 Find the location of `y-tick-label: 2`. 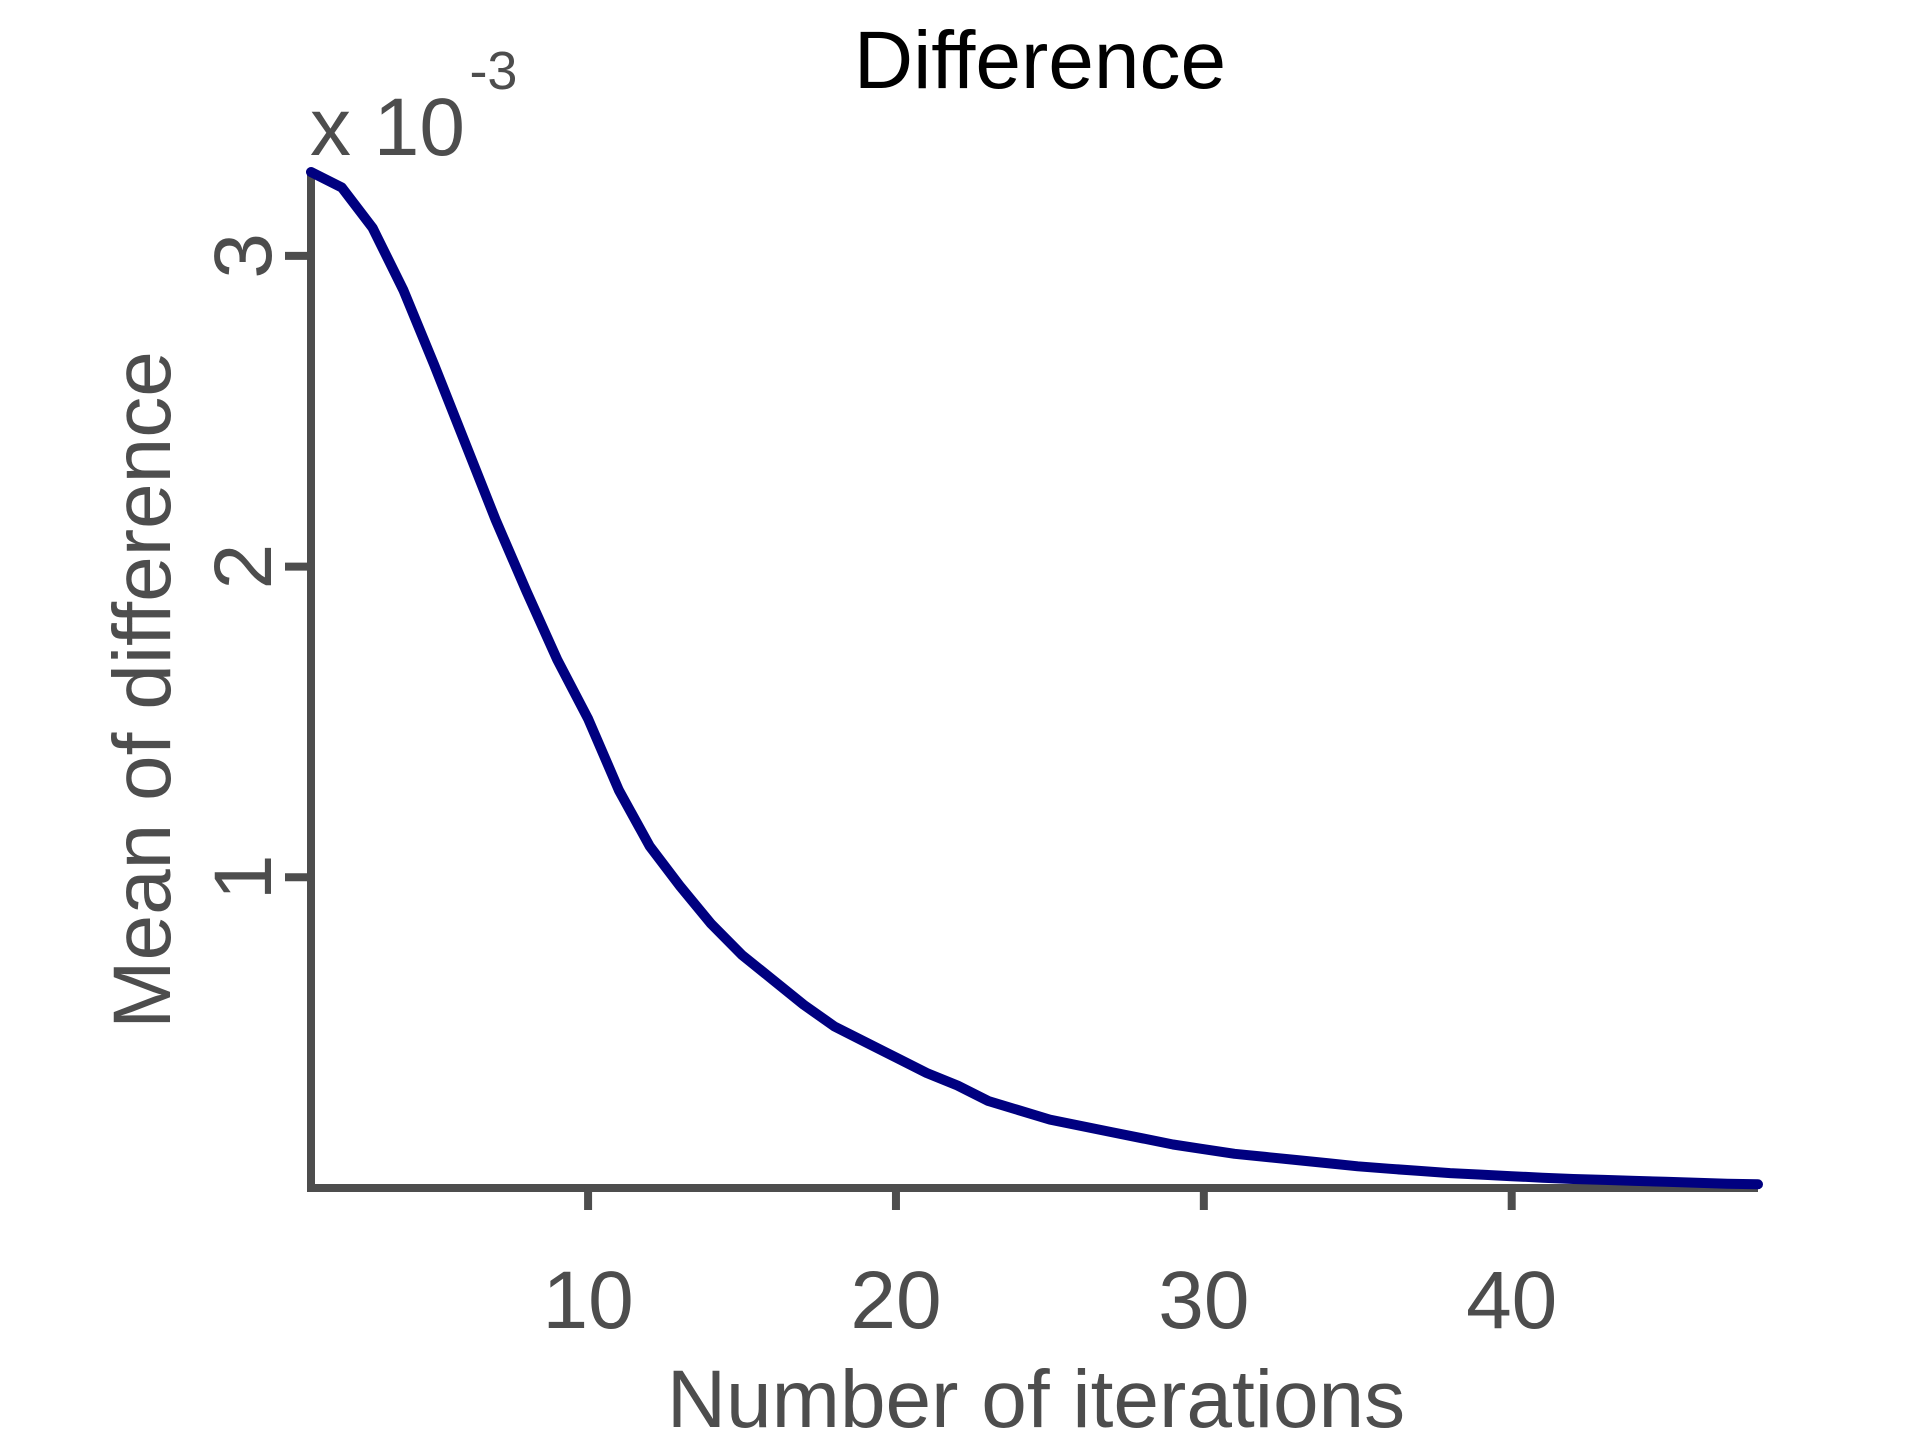

y-tick-label: 2 is located at coordinates (243, 567).